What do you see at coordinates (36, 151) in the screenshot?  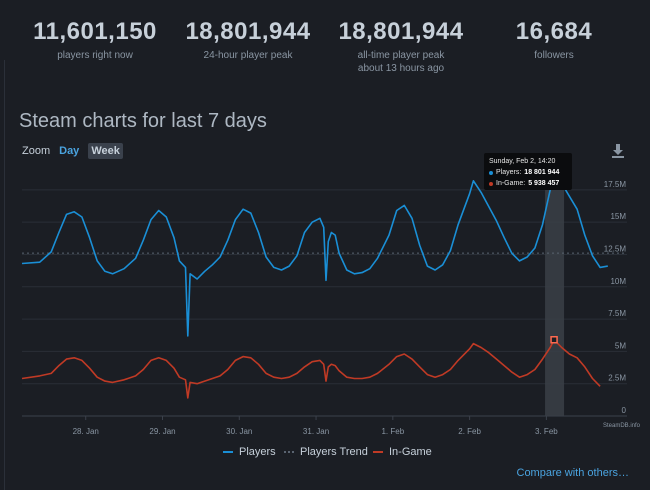 I see `zoom-label: Zoom` at bounding box center [36, 151].